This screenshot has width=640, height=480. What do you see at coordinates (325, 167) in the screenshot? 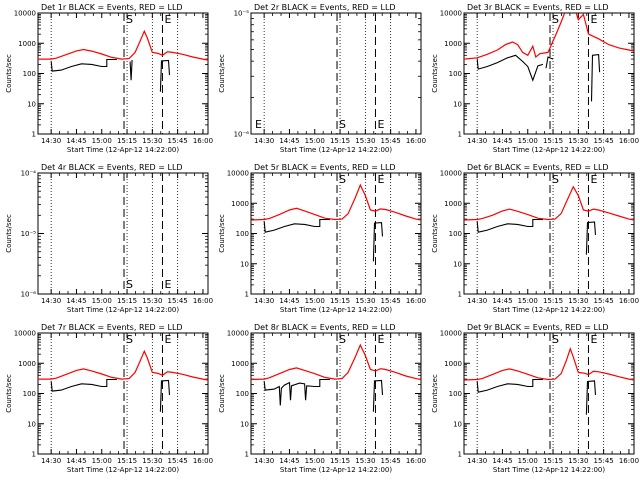
I see `panel-title: Det 5r BLACK = Events, RED = LLD` at bounding box center [325, 167].